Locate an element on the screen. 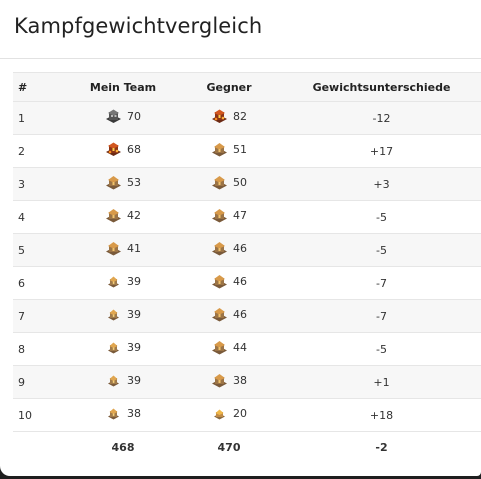 This screenshot has width=481, height=479. row-number: 8 is located at coordinates (41, 349).